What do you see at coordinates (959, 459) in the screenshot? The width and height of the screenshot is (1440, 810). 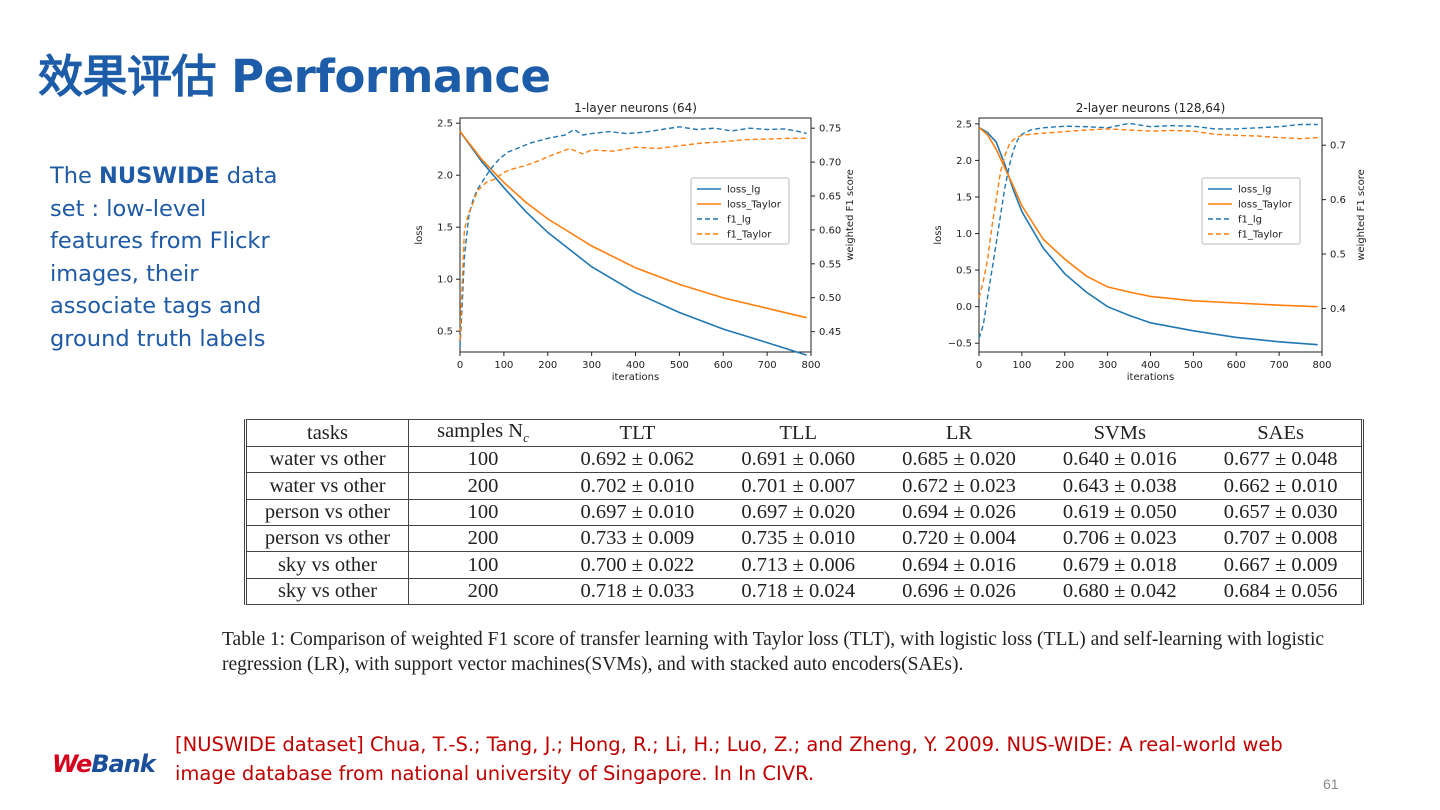 I see `table-cell: 0.685 ± 0.020` at bounding box center [959, 459].